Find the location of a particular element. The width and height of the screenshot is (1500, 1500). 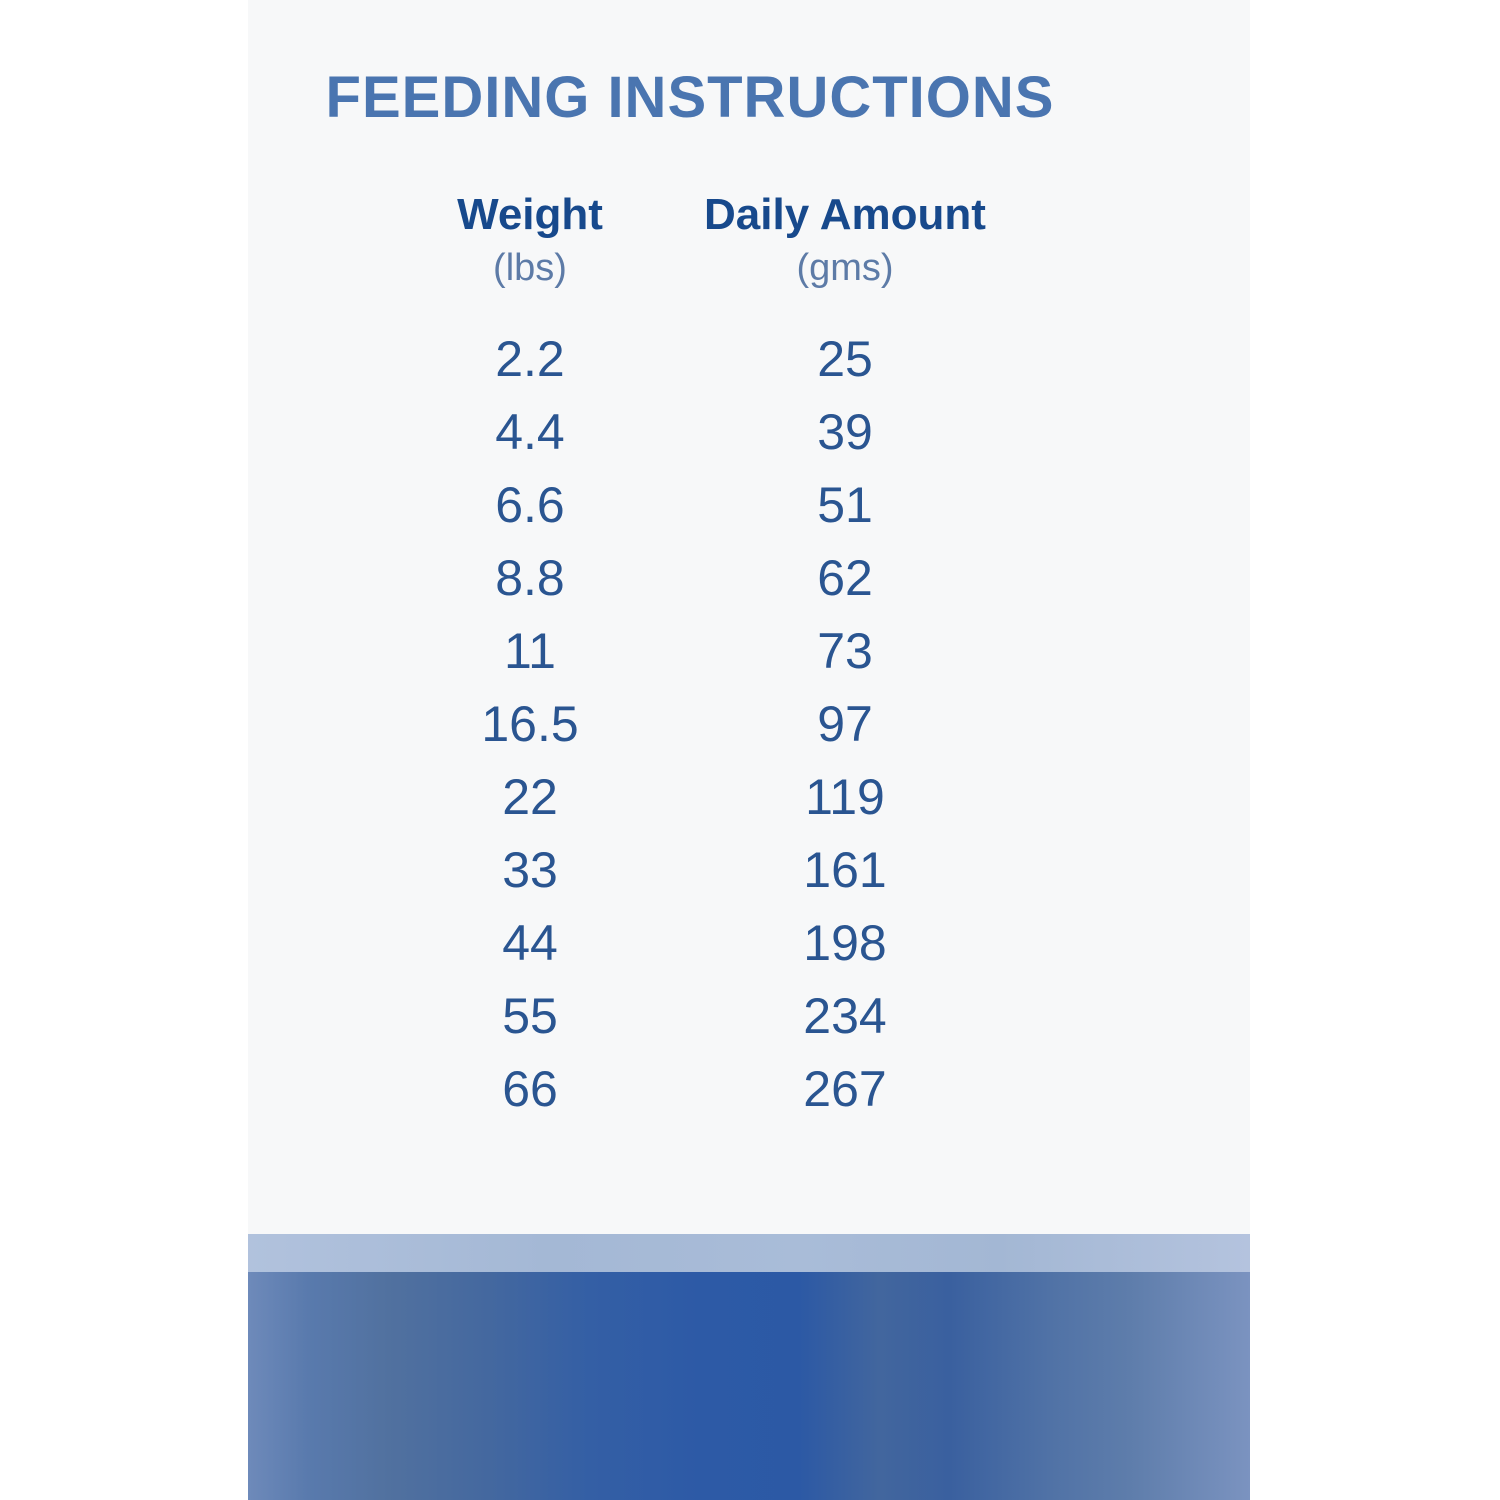

footer-light-band is located at coordinates (749, 1253).